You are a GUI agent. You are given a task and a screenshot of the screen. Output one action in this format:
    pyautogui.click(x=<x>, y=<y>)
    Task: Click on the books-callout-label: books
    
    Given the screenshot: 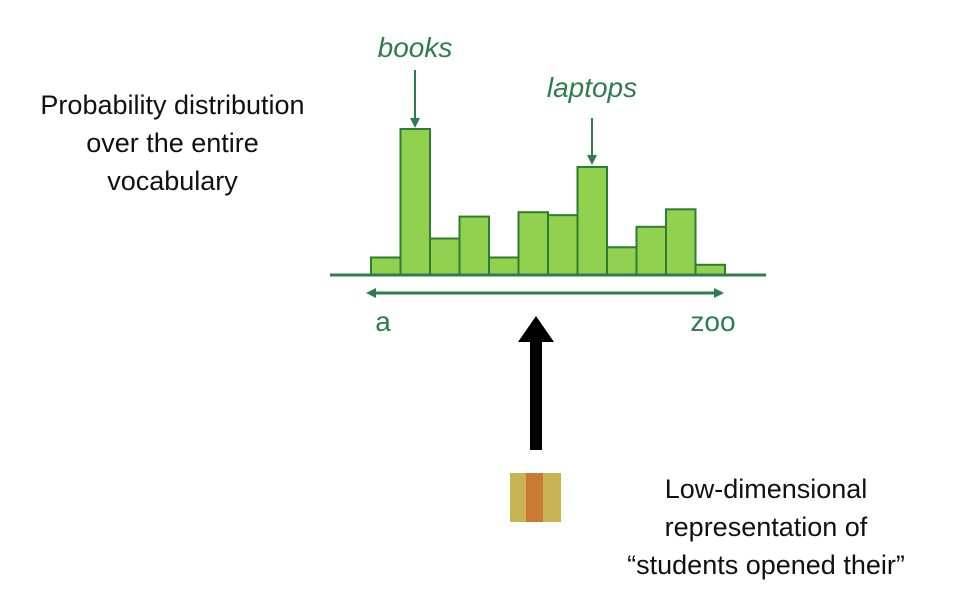 What is the action you would take?
    pyautogui.click(x=415, y=47)
    